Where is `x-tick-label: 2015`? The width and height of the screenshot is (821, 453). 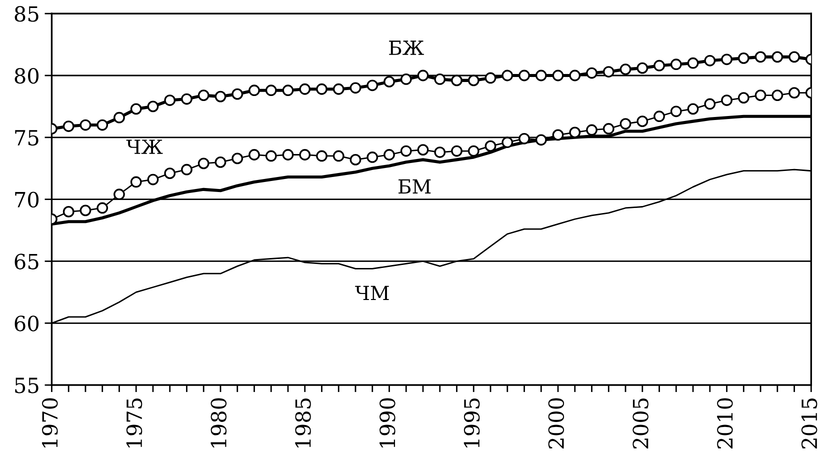
x-tick-label: 2015 is located at coordinates (809, 423).